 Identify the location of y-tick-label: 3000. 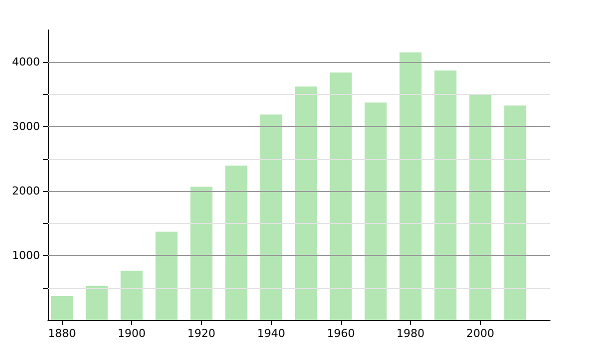
(26, 127).